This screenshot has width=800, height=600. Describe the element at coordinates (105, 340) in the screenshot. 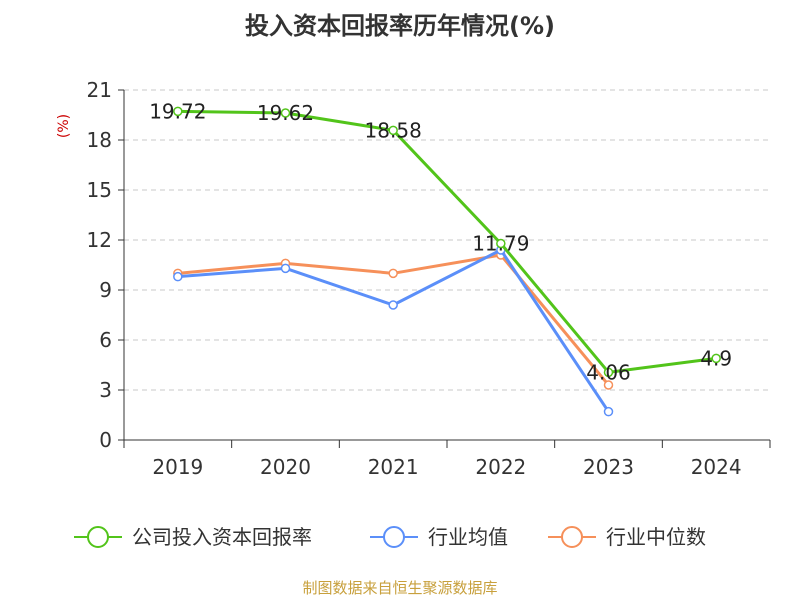

I see `y-tick-label: 6` at that location.